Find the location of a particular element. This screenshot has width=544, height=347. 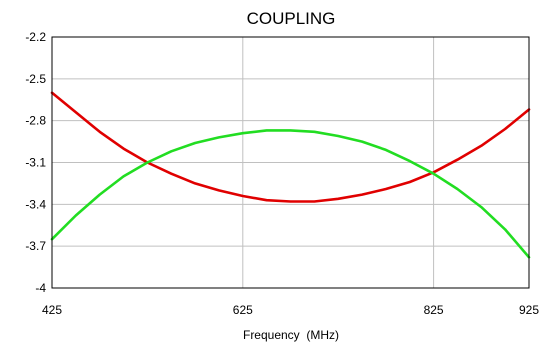

x-tick-label: 825 is located at coordinates (434, 310).